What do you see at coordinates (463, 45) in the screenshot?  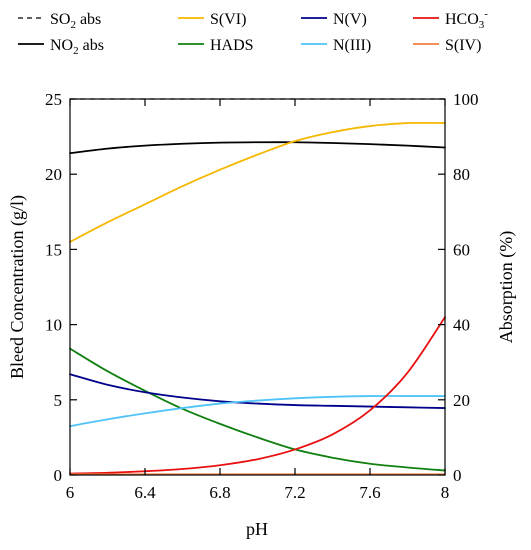 I see `legend-label: S(IV)` at bounding box center [463, 45].